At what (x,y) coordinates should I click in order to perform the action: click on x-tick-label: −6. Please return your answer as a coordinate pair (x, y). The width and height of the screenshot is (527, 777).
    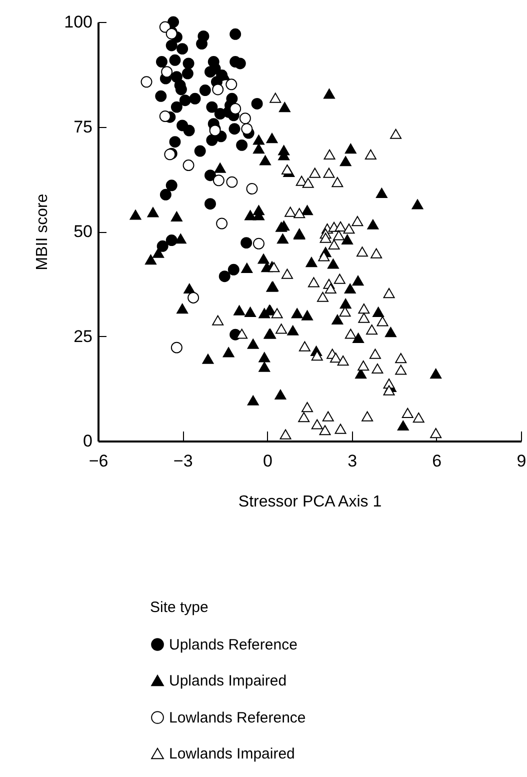
    Looking at the image, I should click on (98, 461).